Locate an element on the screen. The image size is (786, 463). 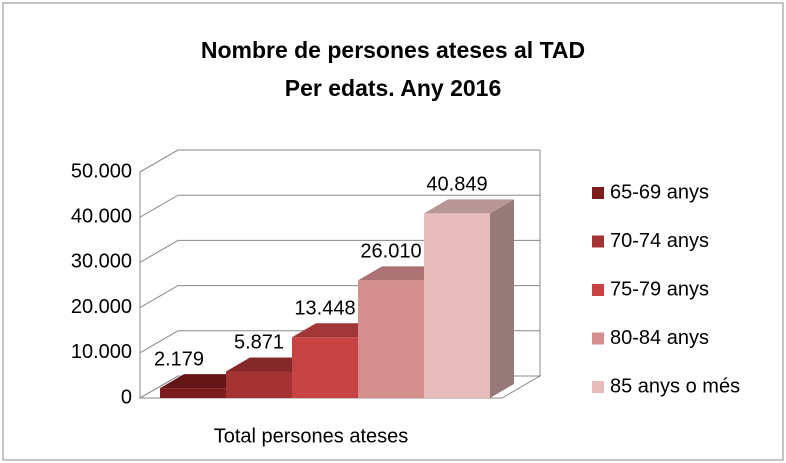
data-label: 40.849 is located at coordinates (456, 185).